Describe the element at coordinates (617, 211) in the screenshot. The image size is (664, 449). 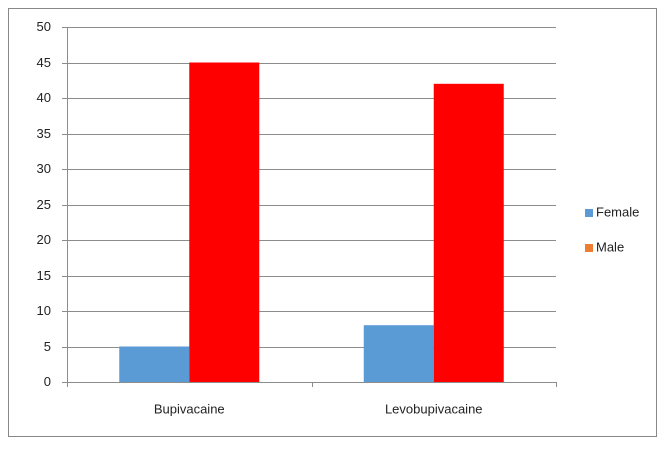
I see `legend-label: Female` at that location.